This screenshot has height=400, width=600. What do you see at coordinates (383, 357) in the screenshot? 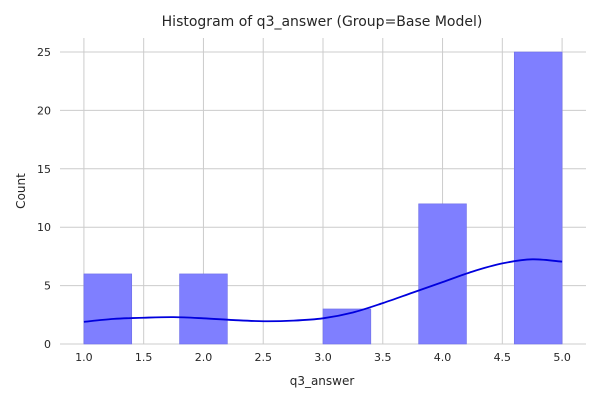
I see `x-tick-label: 3.5` at bounding box center [383, 357].